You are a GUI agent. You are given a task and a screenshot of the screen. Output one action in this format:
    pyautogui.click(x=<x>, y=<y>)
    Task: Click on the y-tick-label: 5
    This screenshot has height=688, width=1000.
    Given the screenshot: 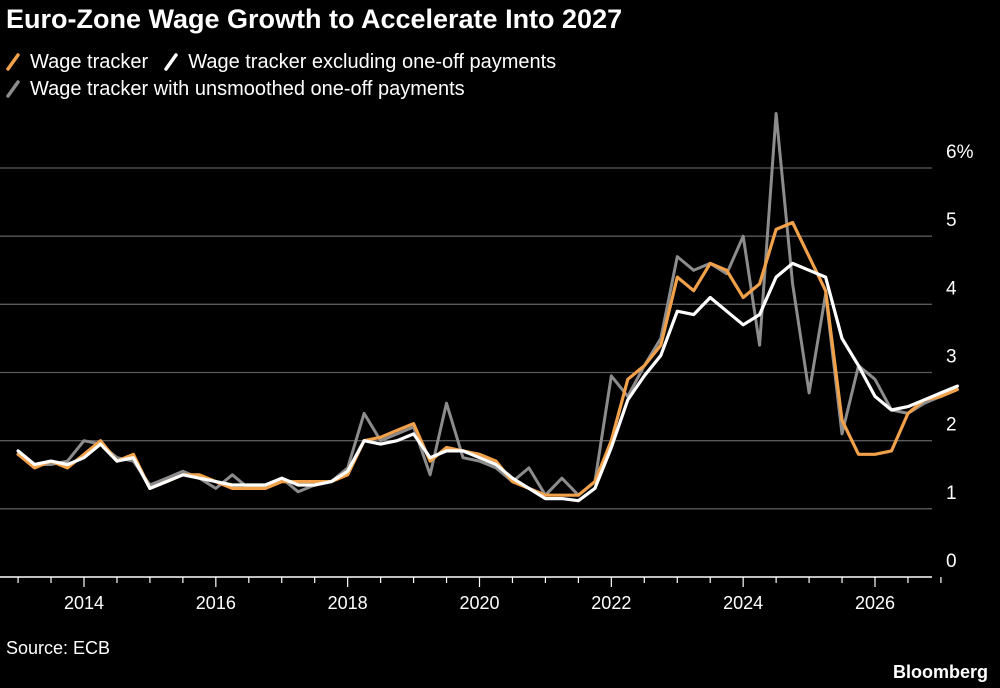 What is the action you would take?
    pyautogui.click(x=951, y=220)
    